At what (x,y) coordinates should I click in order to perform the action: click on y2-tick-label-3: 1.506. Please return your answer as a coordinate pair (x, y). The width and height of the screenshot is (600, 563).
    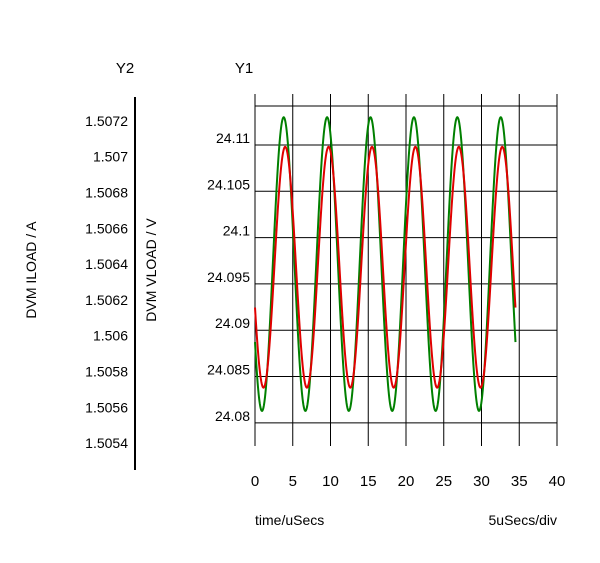
    Looking at the image, I should click on (110, 336).